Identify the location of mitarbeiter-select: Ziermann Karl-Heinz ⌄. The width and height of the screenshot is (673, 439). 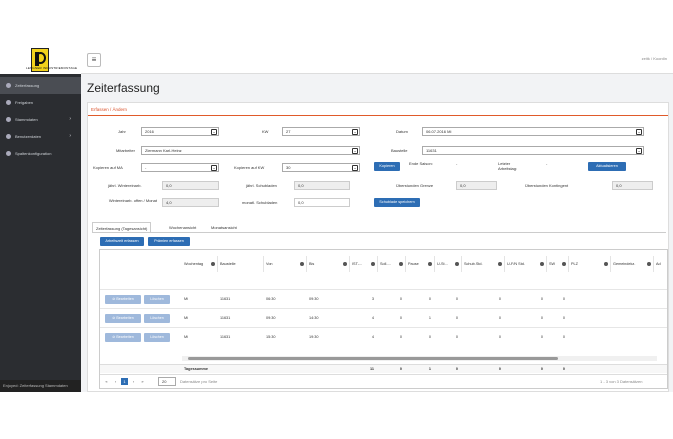
(250, 150).